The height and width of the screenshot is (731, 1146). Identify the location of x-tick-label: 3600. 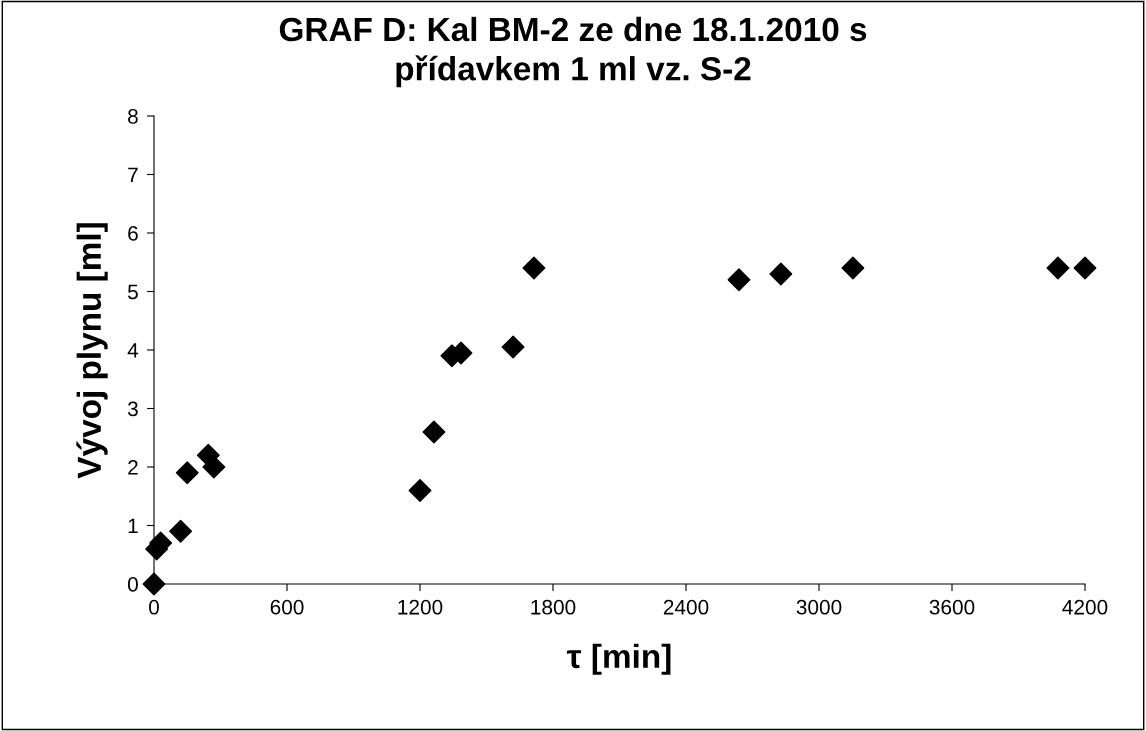
(952, 607).